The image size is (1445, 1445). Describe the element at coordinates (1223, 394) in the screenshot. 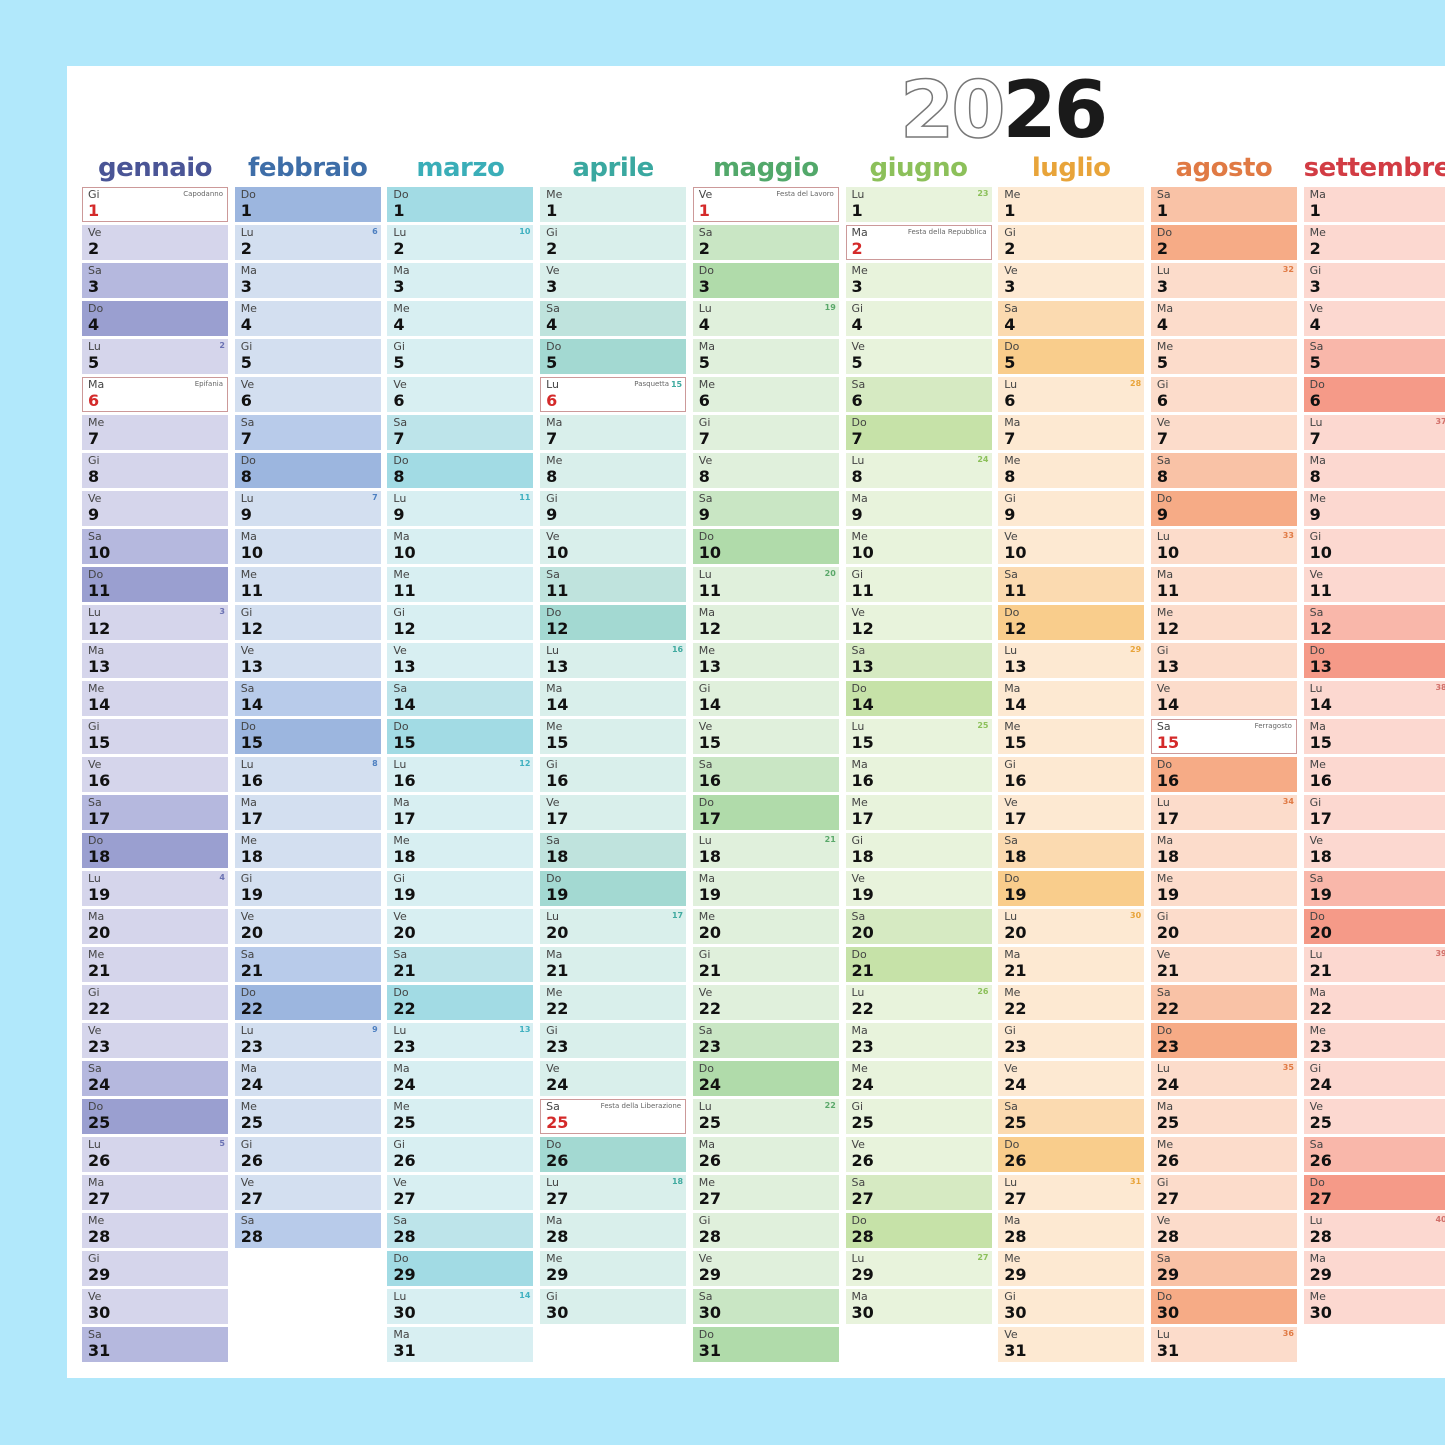

I see `day-cell: Gi 6` at that location.